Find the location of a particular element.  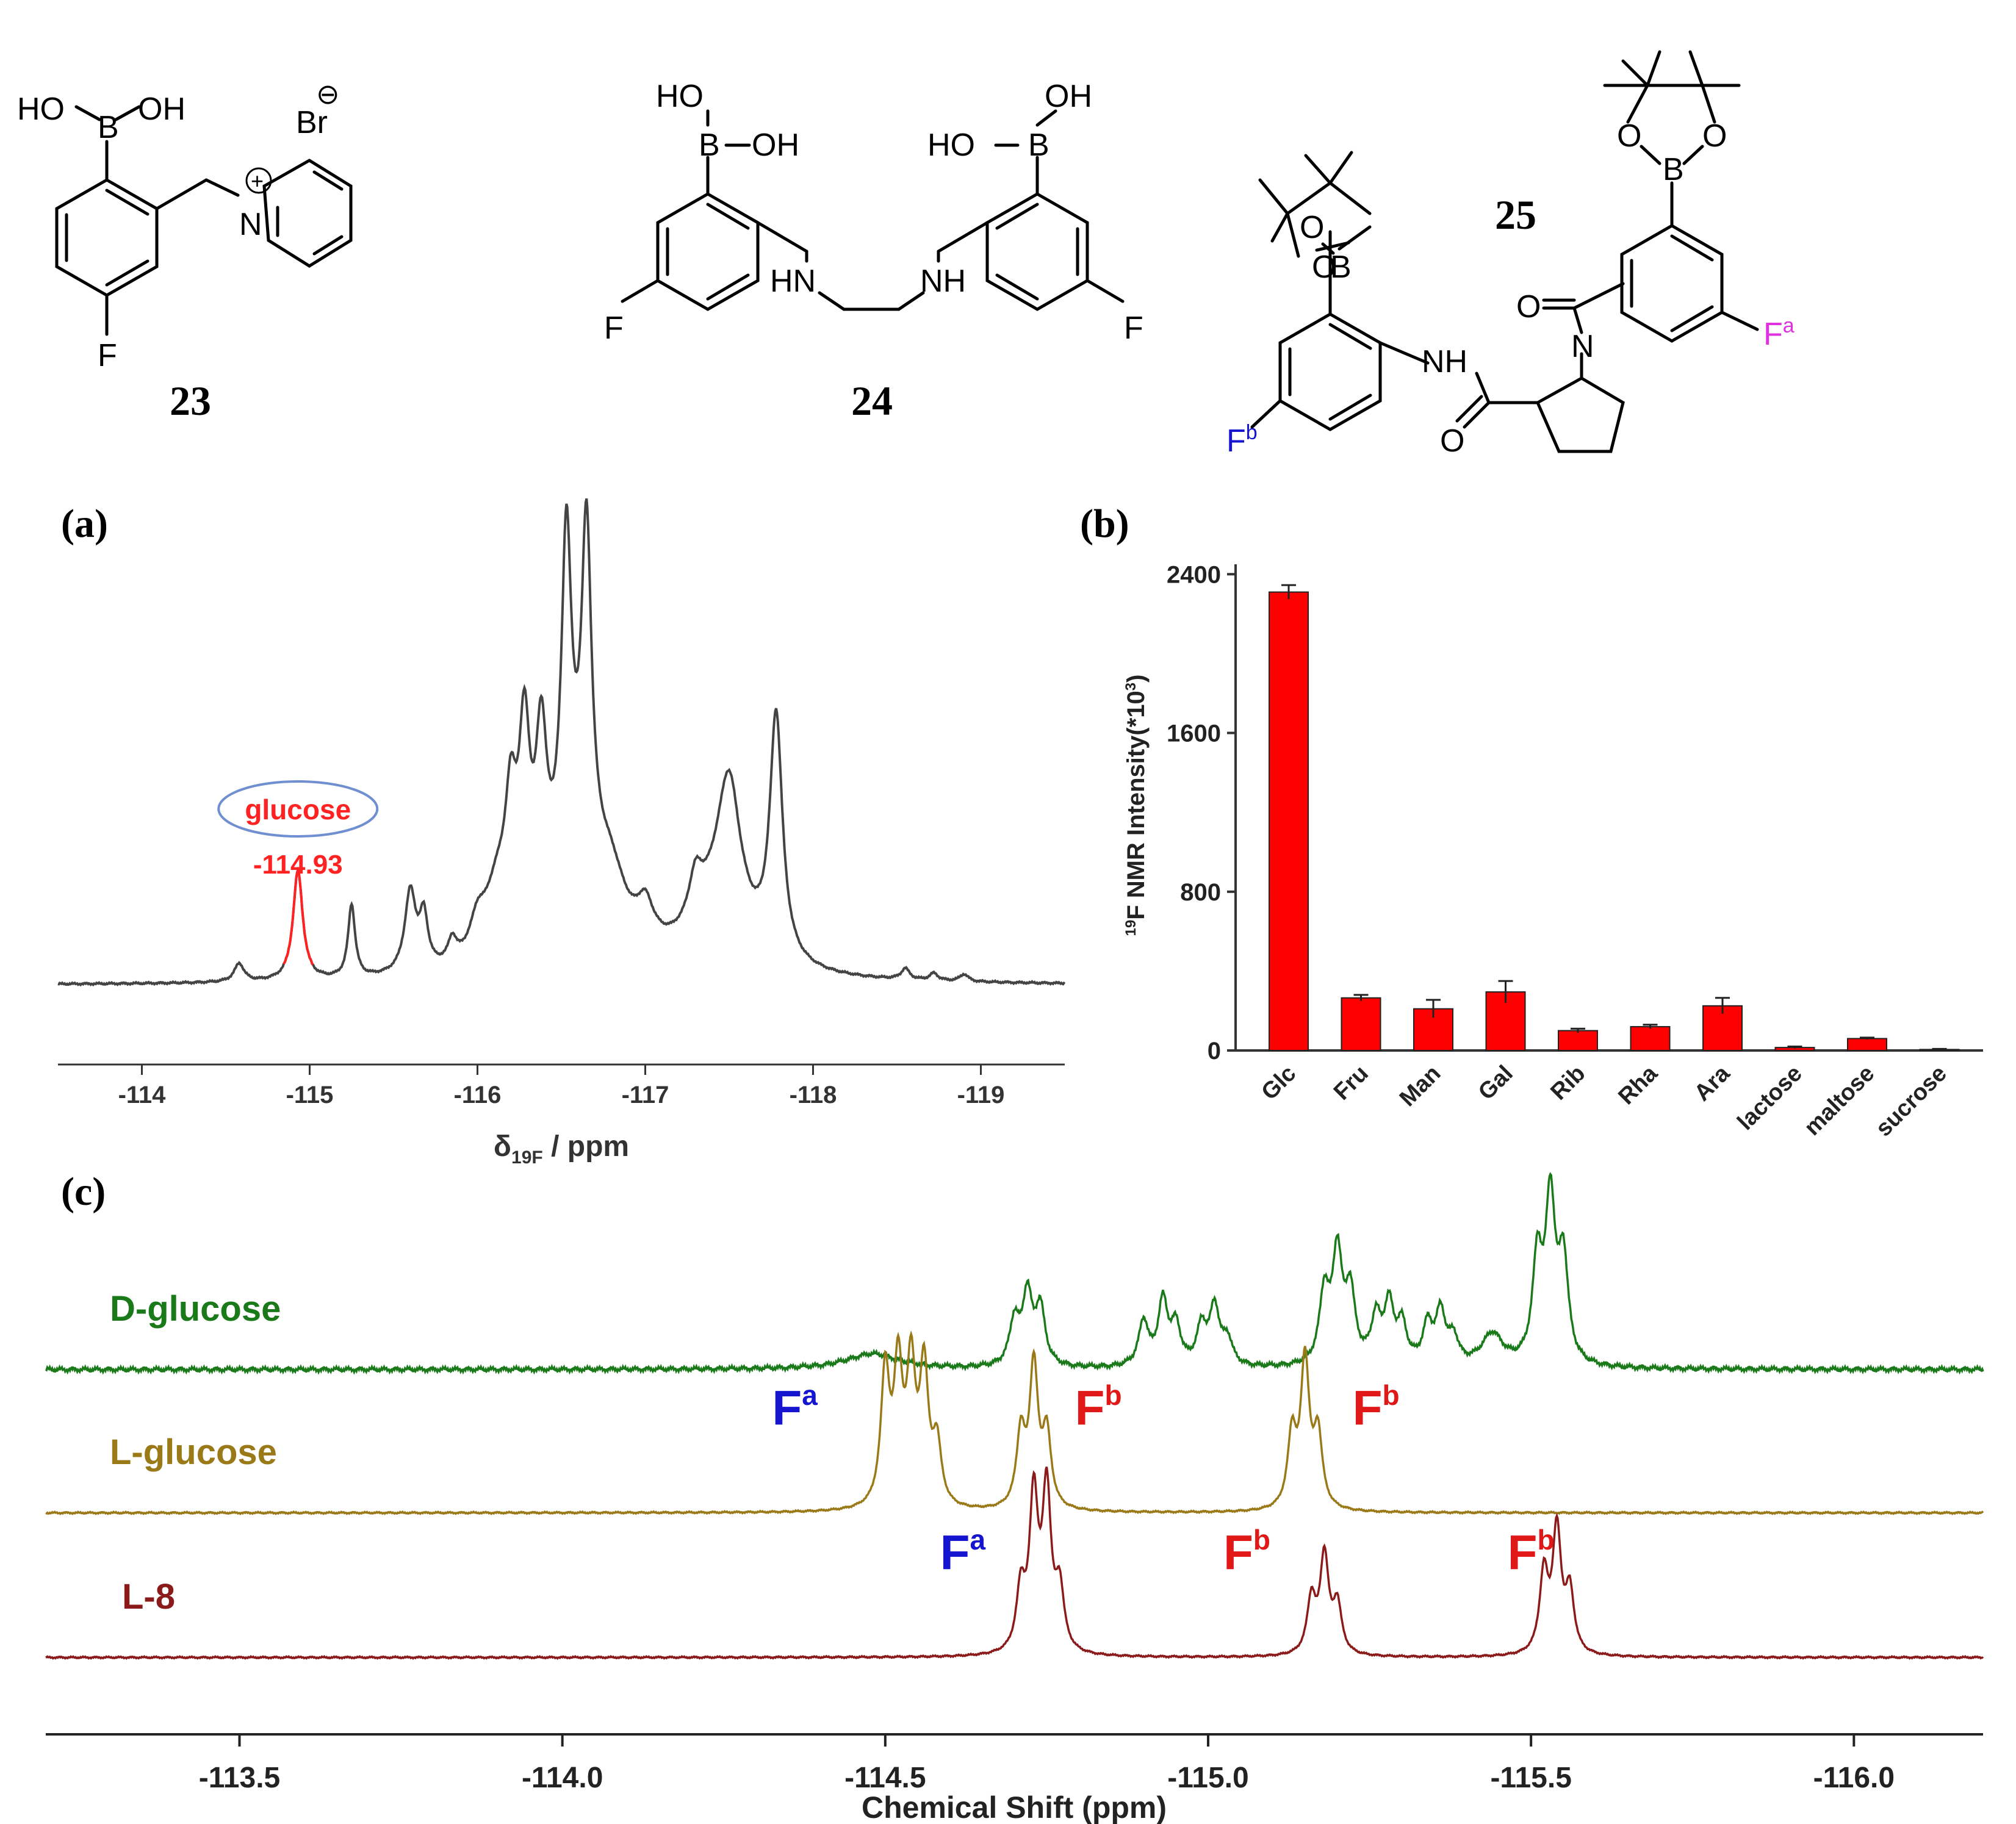

s23-b-o-bond is located at coordinates (127, 113).